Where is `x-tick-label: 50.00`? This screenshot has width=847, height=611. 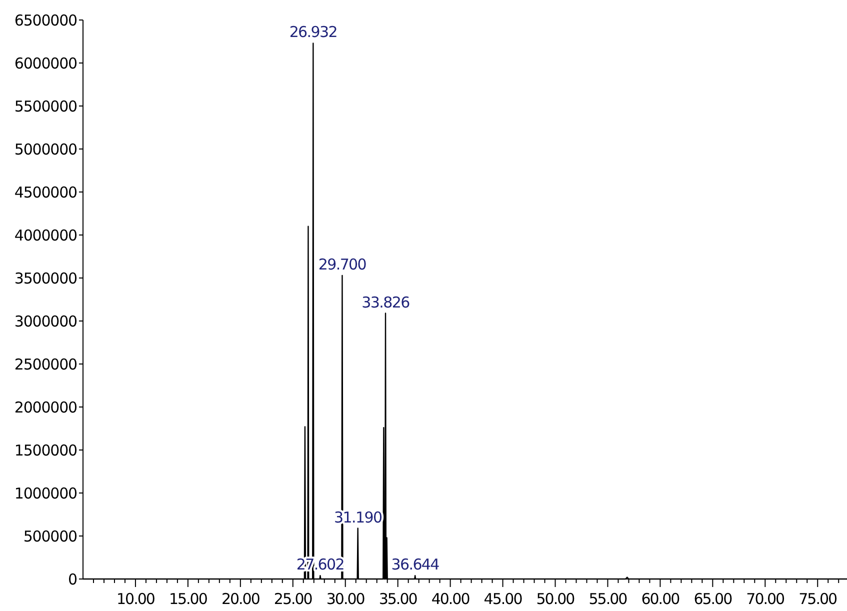
x-tick-label: 50.00 is located at coordinates (555, 599).